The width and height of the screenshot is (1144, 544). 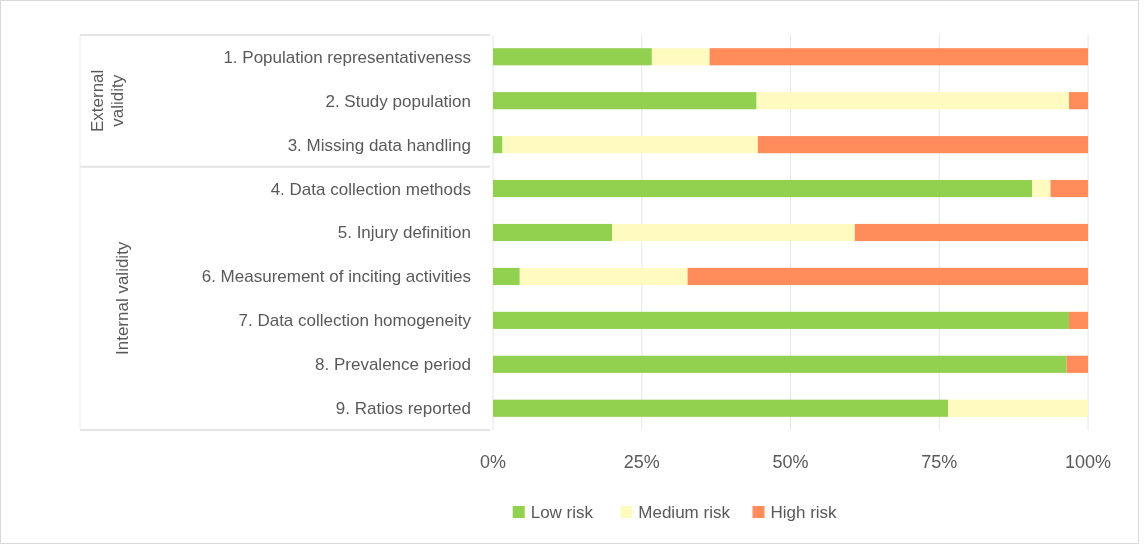 What do you see at coordinates (122, 298) in the screenshot?
I see `text: Internal validity` at bounding box center [122, 298].